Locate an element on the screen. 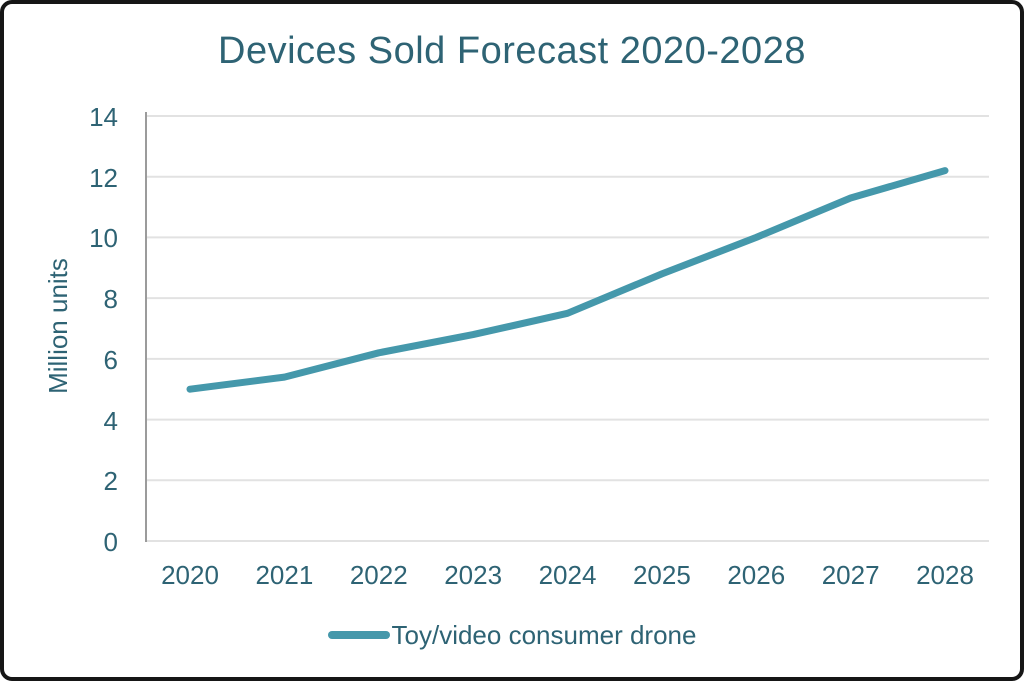 The width and height of the screenshot is (1024, 681). x-tick-label: 2023 is located at coordinates (473, 575).